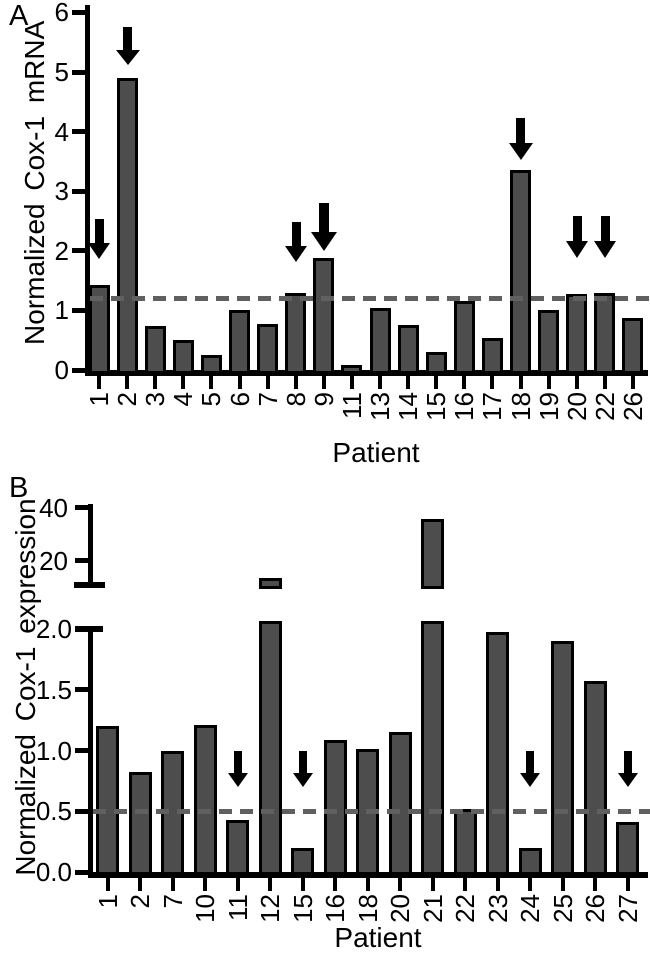 This screenshot has width=650, height=953. Describe the element at coordinates (549, 406) in the screenshot. I see `panel-a-patient-19-x-tick-label: 19` at that location.